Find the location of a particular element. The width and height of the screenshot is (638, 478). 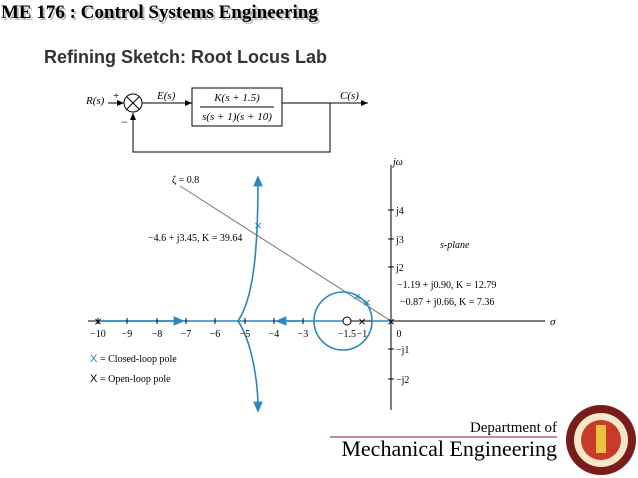

open-loop-zero is located at coordinates (347, 321).